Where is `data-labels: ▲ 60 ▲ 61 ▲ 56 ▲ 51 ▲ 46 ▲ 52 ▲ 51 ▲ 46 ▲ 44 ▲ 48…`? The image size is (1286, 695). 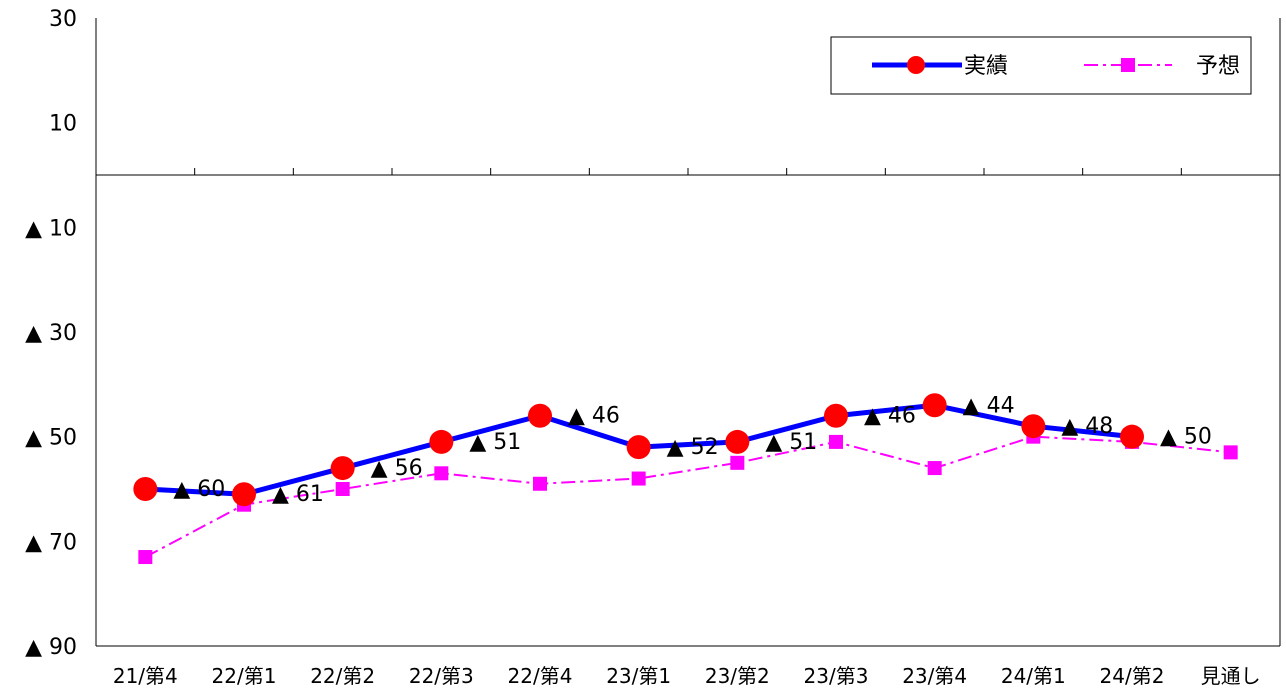
data-labels: ▲ 60 ▲ 61 ▲ 56 ▲ 51 ▲ 46 ▲ 52 ▲ 51 ▲ 46 ▲ 44 ▲ 48… is located at coordinates (692, 450).